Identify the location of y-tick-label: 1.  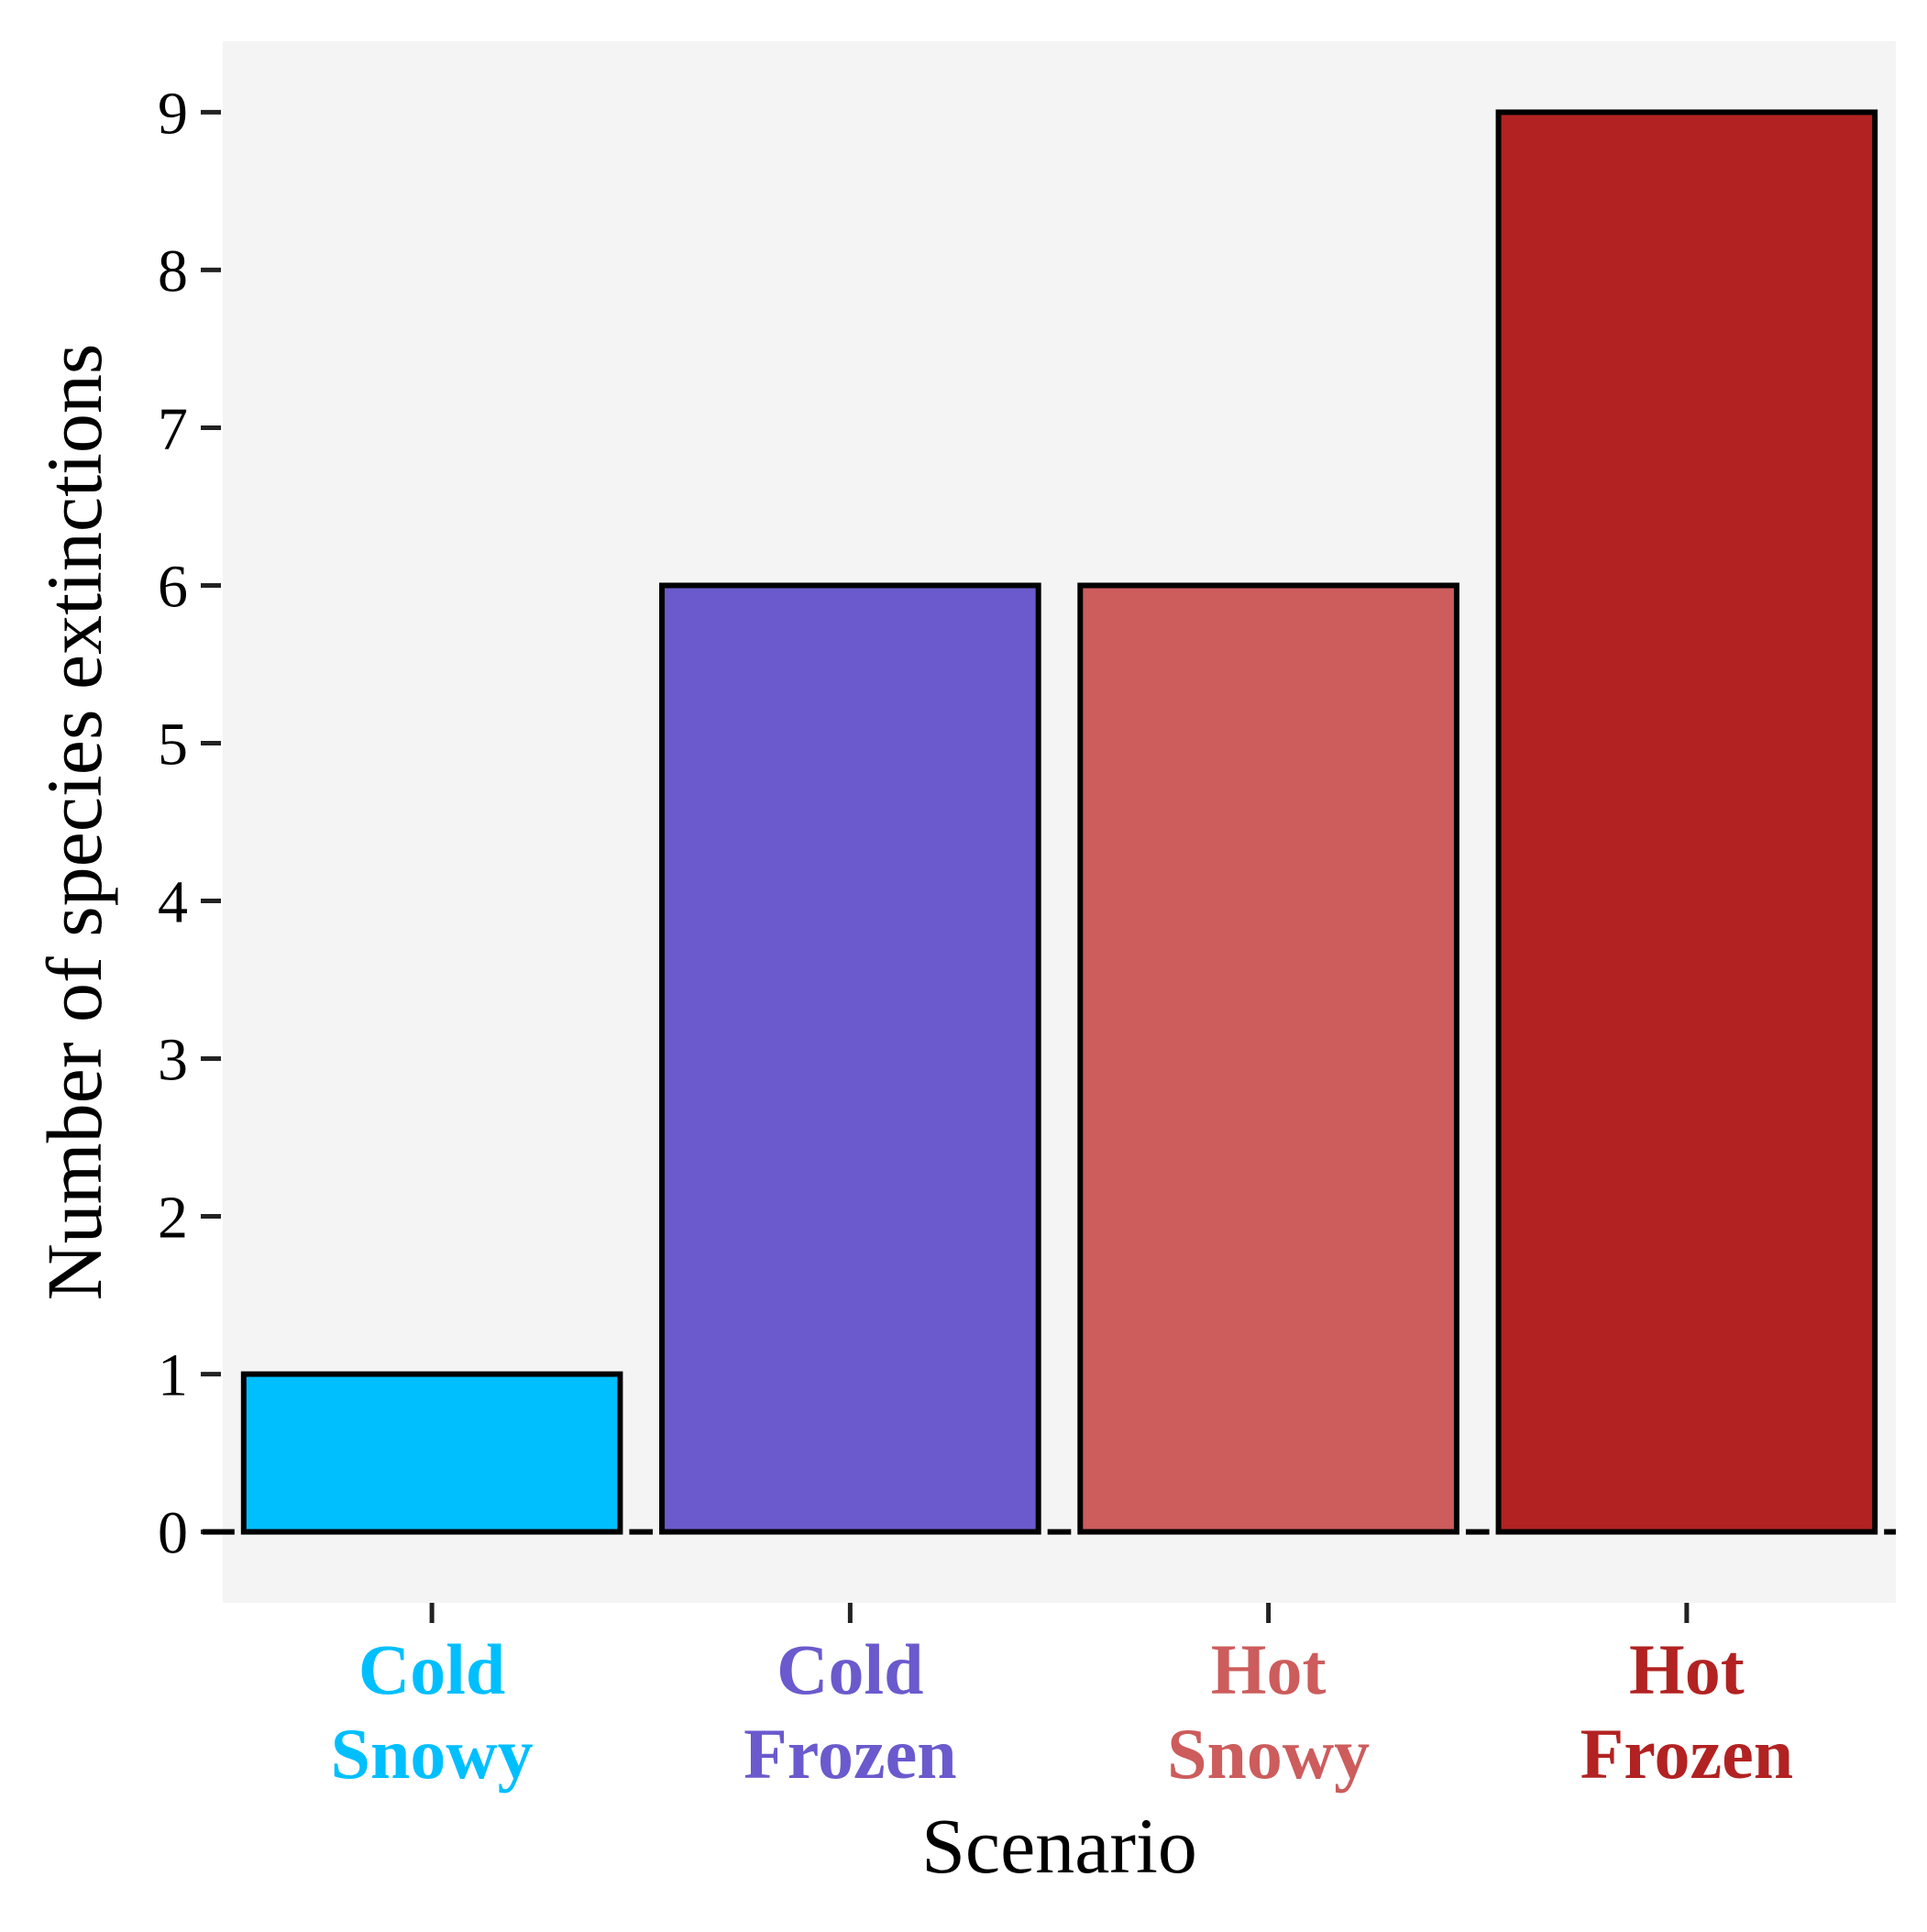
(173, 1375).